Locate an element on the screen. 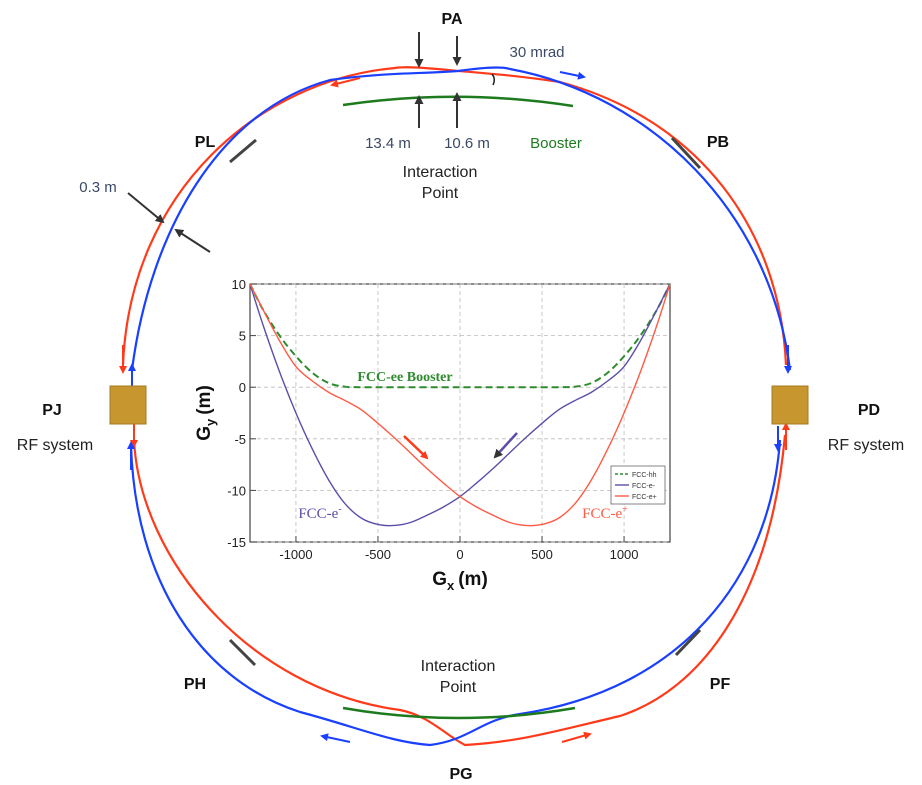  inset-series-booster is located at coordinates (460, 336).